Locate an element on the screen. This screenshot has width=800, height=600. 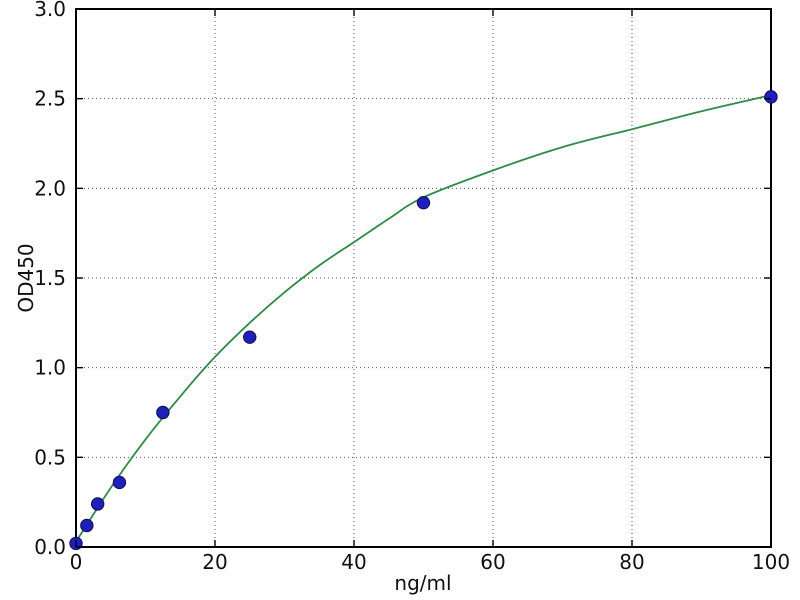
x-tick-label-80: 80 is located at coordinates (631, 562).